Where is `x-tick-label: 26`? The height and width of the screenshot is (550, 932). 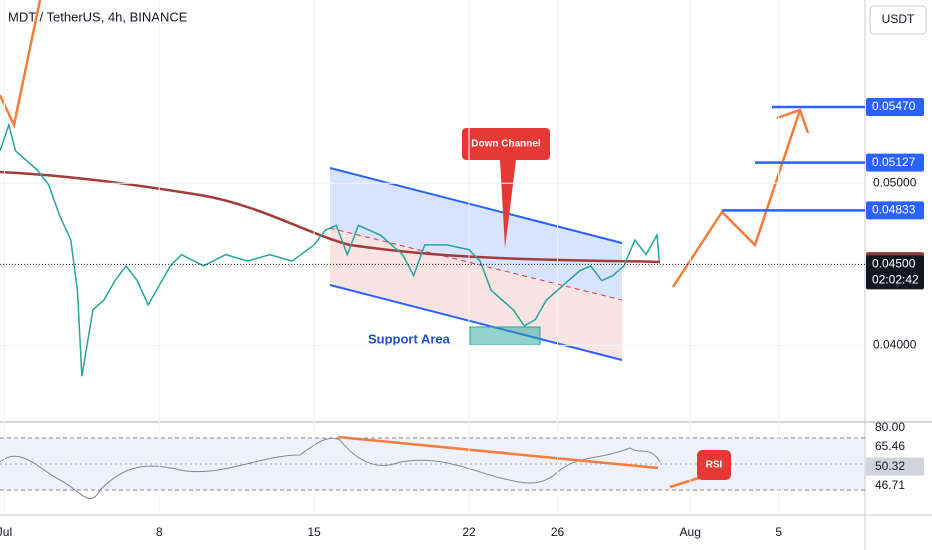
x-tick-label: 26 is located at coordinates (558, 532).